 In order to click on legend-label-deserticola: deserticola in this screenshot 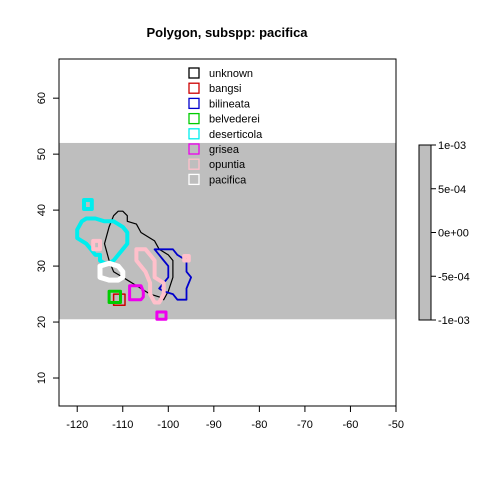, I will do `click(236, 135)`.